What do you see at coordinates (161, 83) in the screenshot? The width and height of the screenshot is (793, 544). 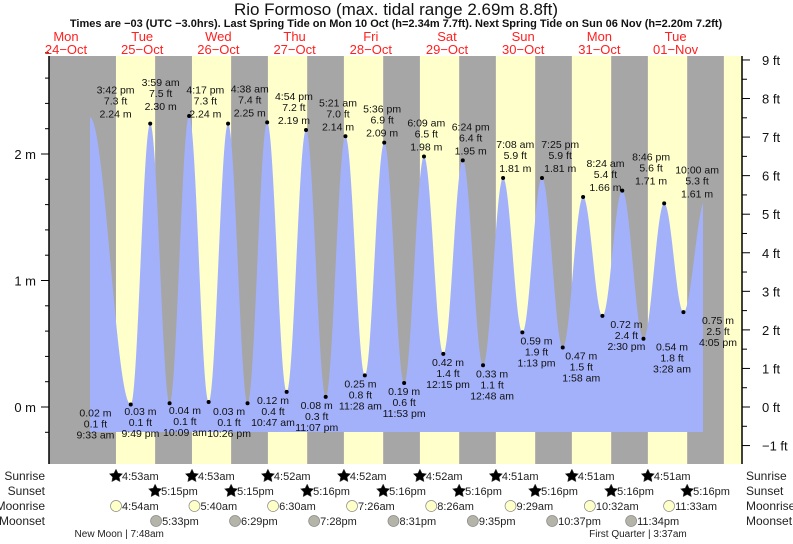 I see `tide-time-label: 3:59 am` at bounding box center [161, 83].